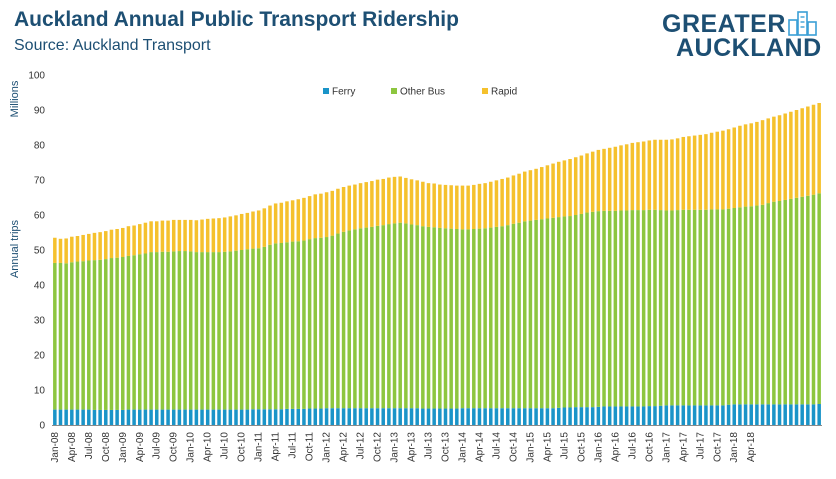 This screenshot has height=479, width=836. What do you see at coordinates (140, 447) in the screenshot?
I see `x-tick-label: Apr-09` at bounding box center [140, 447].